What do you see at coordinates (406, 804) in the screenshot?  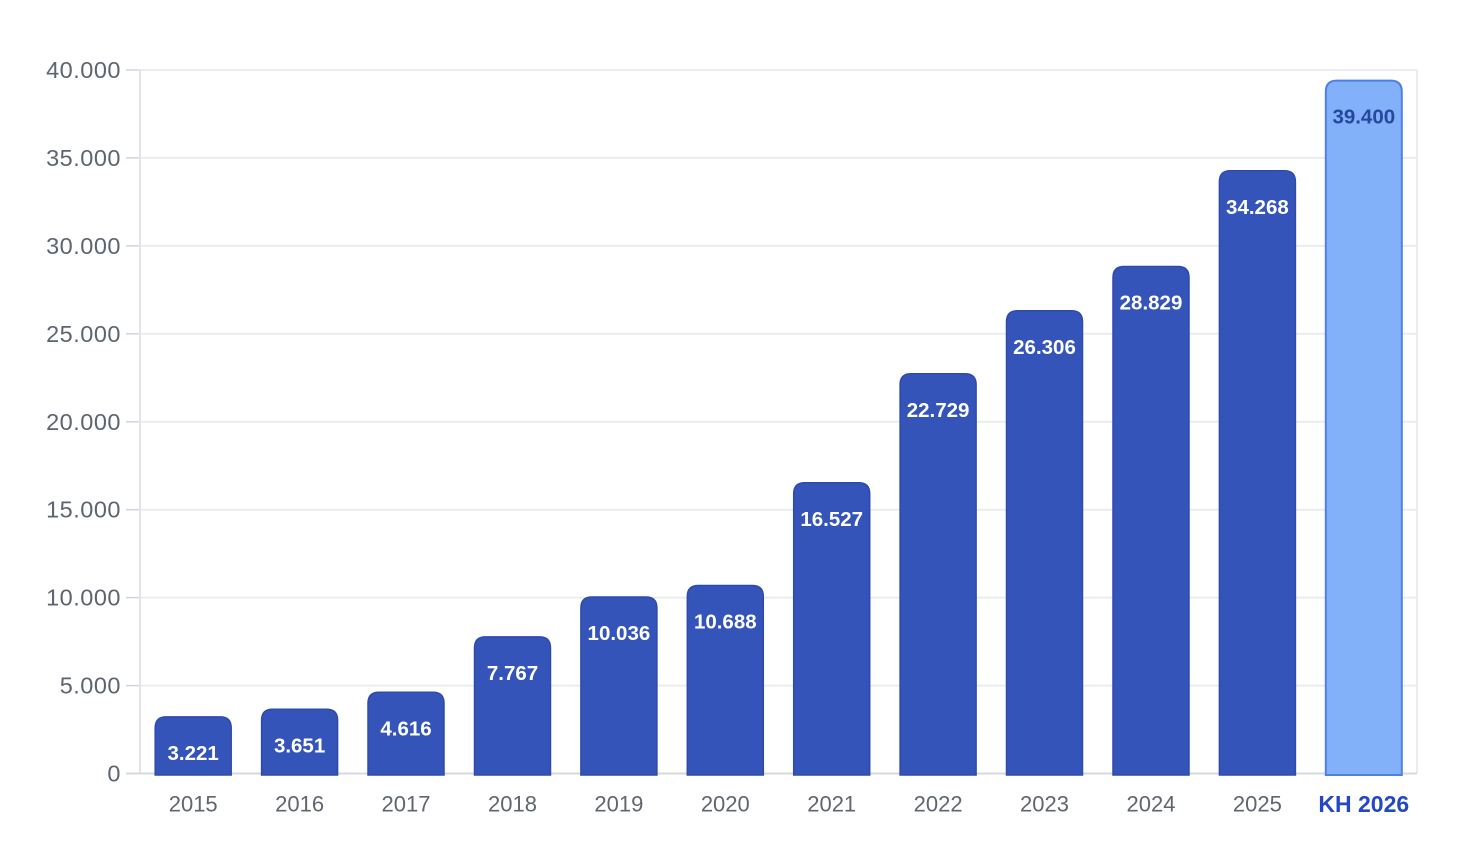 I see `svg-text: 2017` at bounding box center [406, 804].